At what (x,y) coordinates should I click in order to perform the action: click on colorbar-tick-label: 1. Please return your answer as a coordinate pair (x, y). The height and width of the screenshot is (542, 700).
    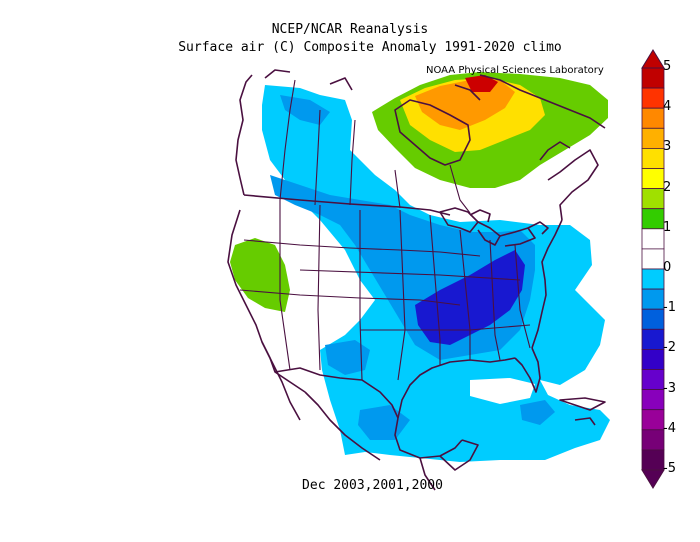
    Looking at the image, I should click on (667, 227).